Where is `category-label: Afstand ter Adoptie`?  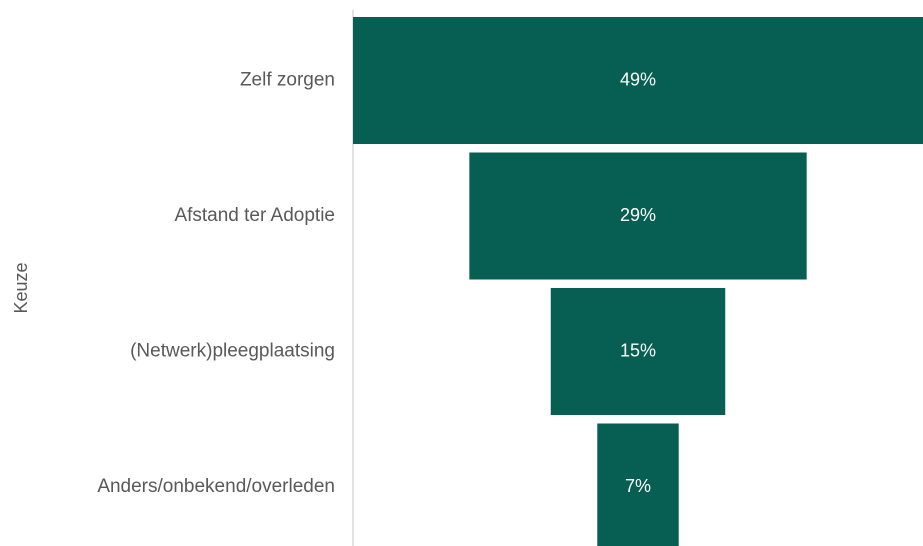
category-label: Afstand ter Adoptie is located at coordinates (254, 215).